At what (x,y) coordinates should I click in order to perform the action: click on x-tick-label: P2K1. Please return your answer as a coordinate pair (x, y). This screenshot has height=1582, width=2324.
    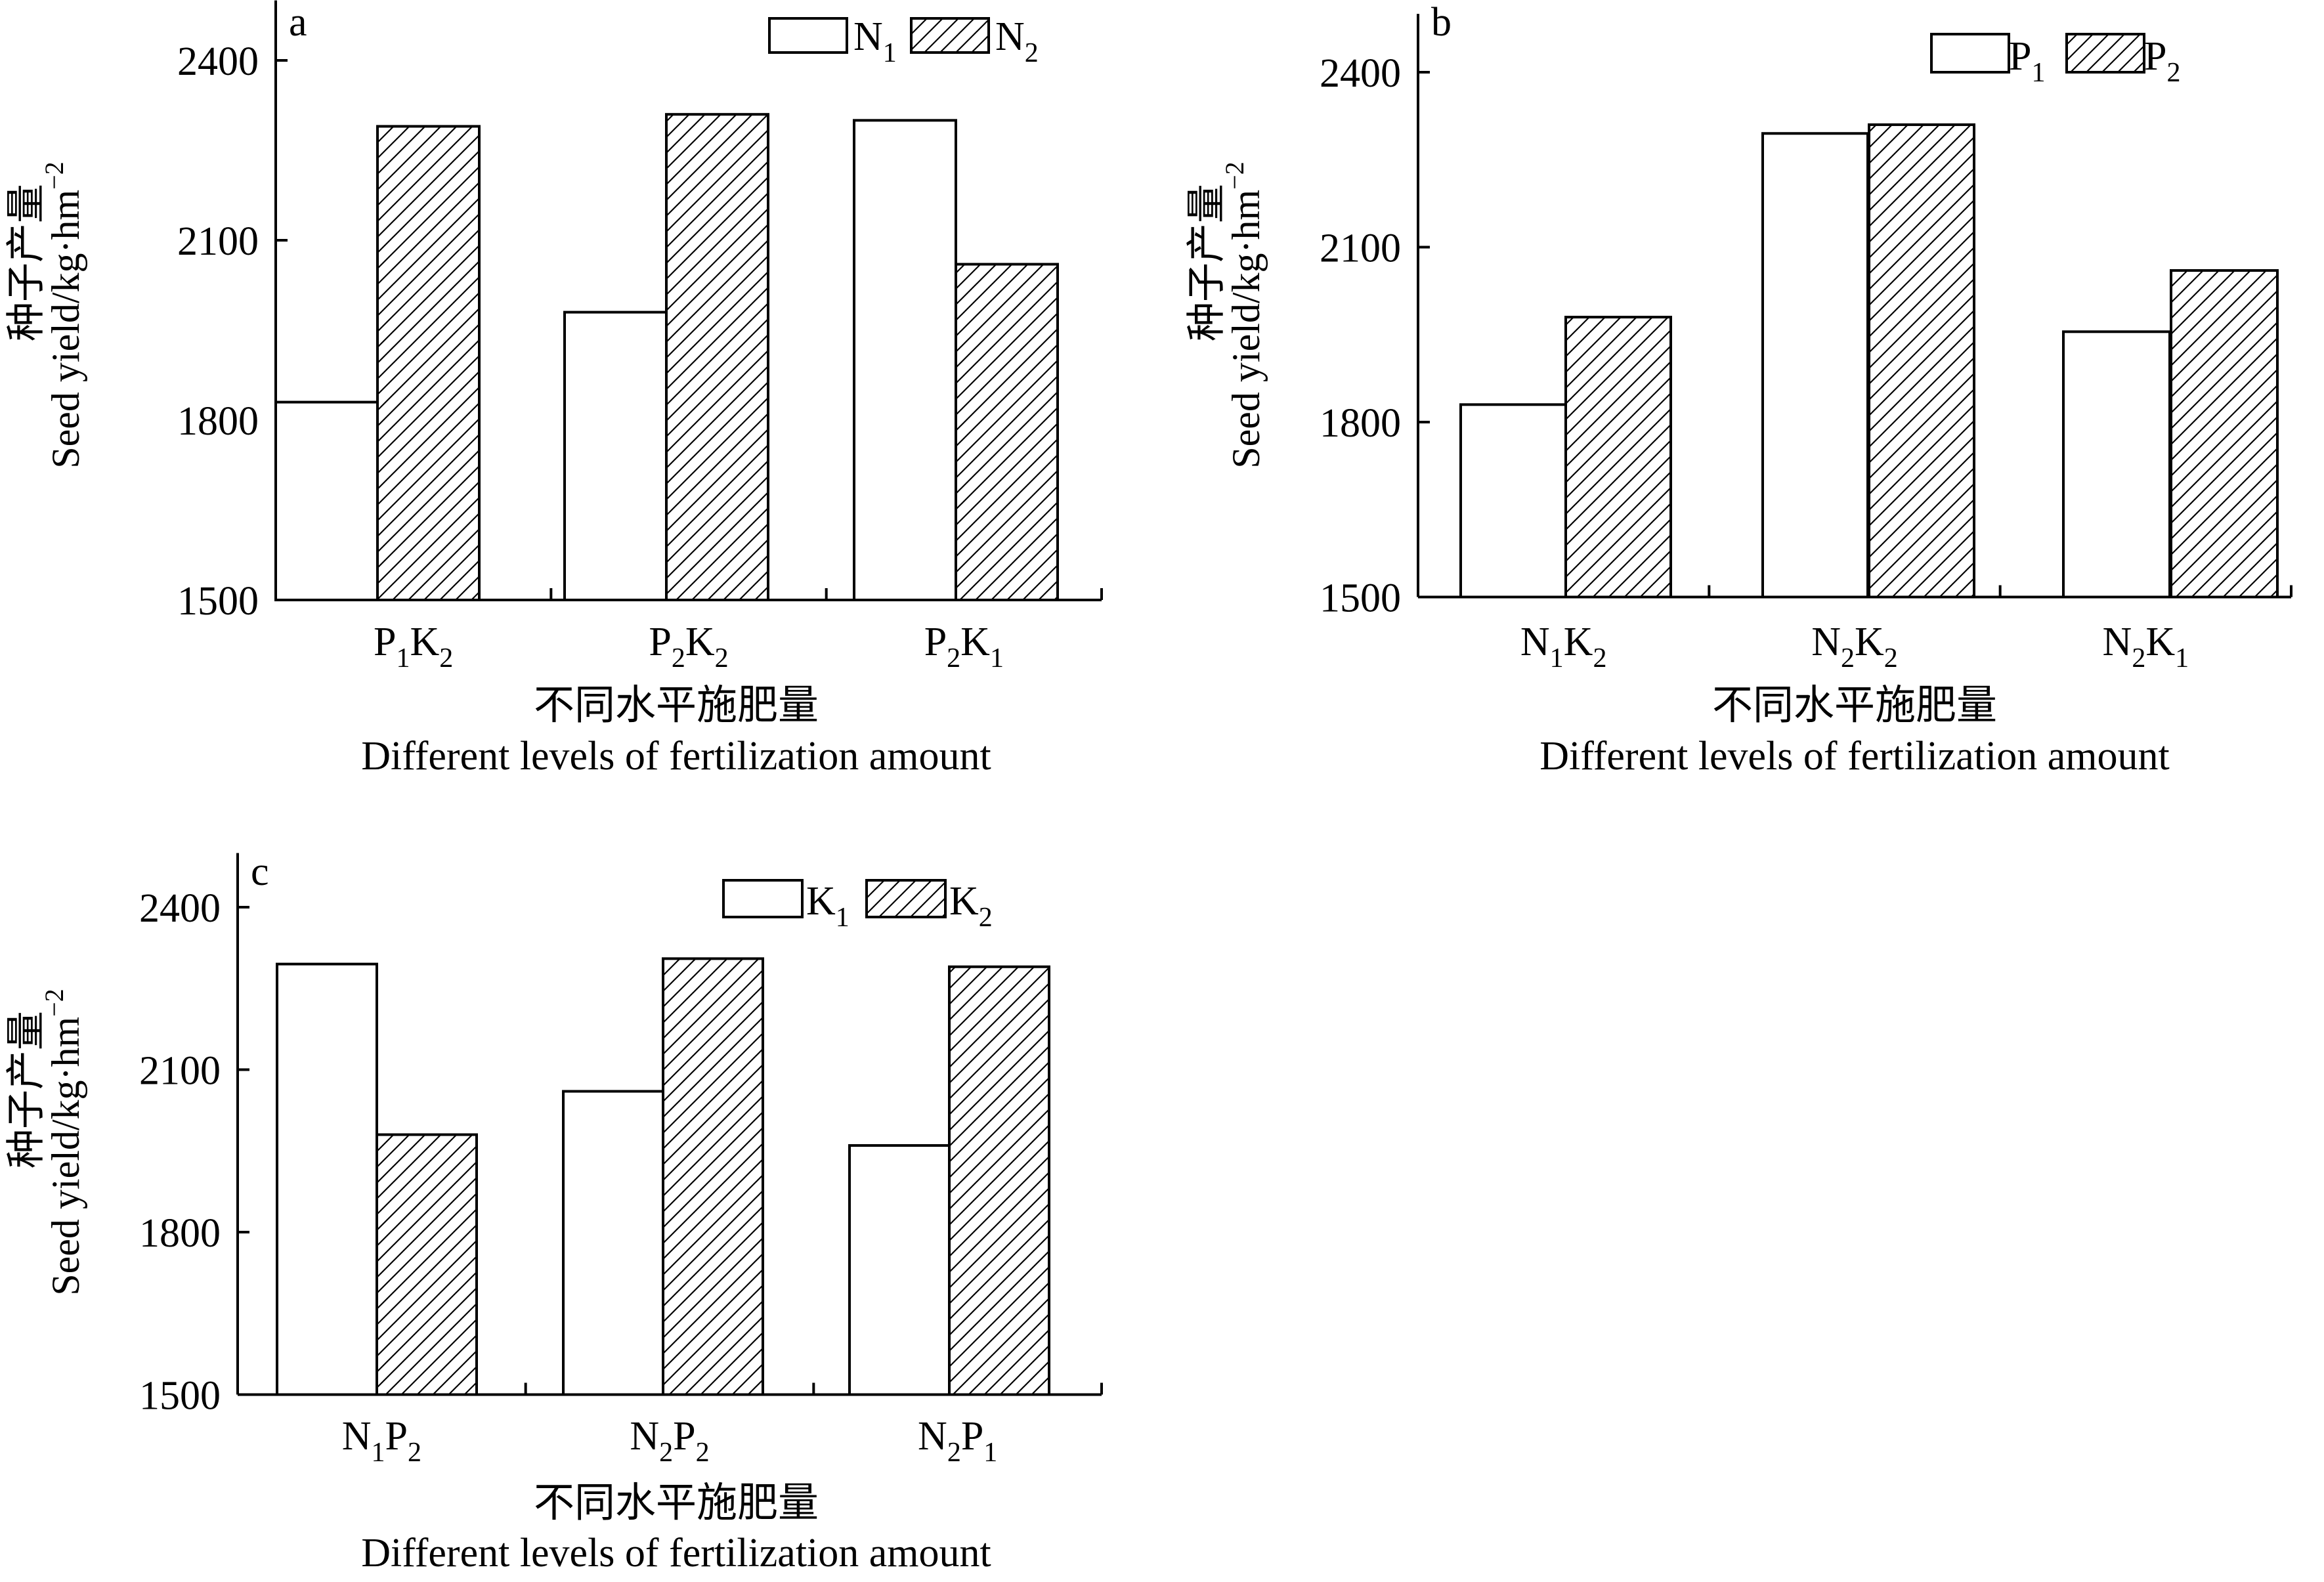
    Looking at the image, I should click on (964, 646).